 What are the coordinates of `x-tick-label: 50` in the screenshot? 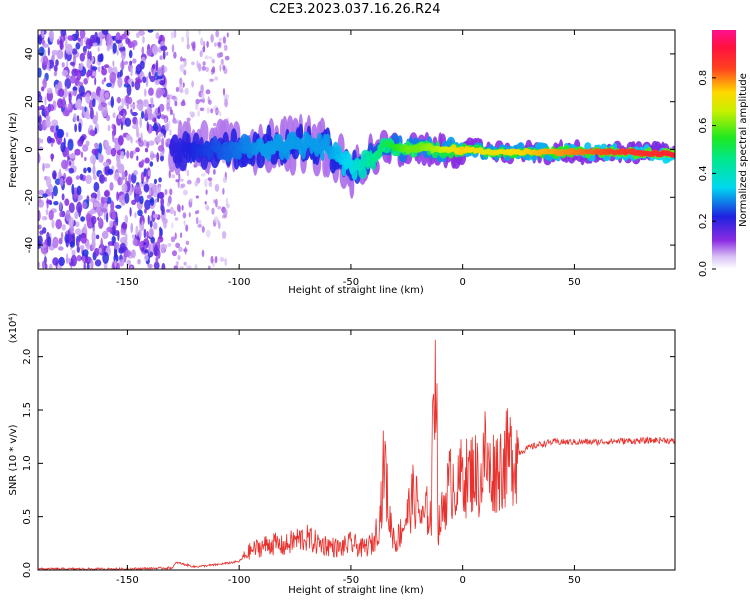 It's located at (574, 282).